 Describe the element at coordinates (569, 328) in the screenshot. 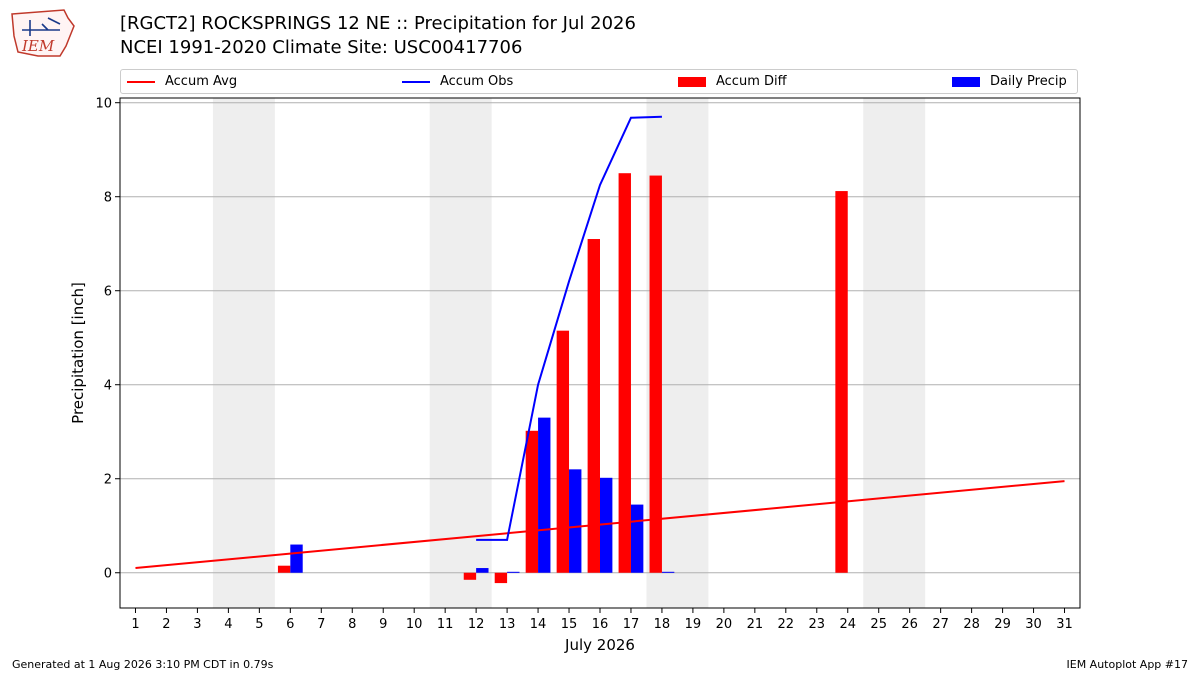

I see `accum-obs-line` at that location.